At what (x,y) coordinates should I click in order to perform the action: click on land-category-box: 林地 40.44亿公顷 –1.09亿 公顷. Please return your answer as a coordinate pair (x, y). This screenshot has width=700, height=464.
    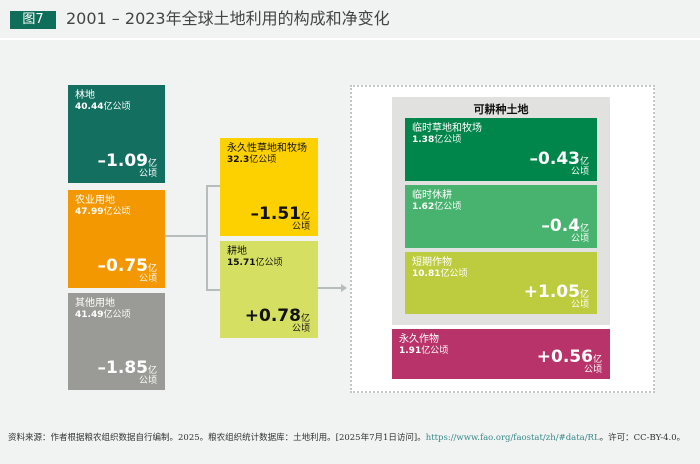
    Looking at the image, I should click on (116, 134).